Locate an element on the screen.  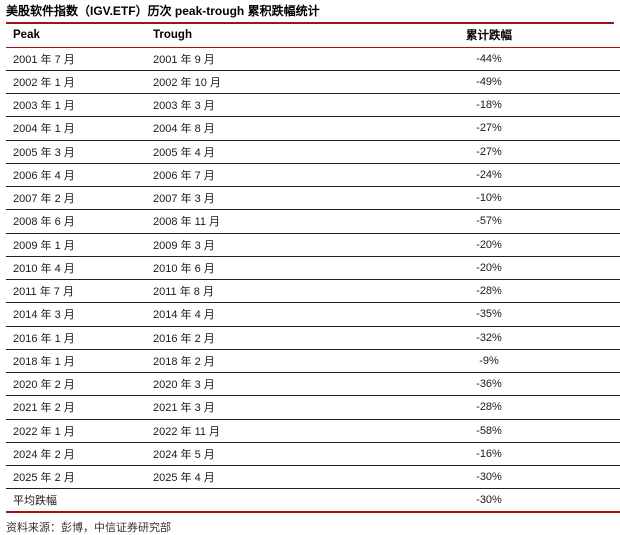
summary-empty-cell is located at coordinates (255, 500).